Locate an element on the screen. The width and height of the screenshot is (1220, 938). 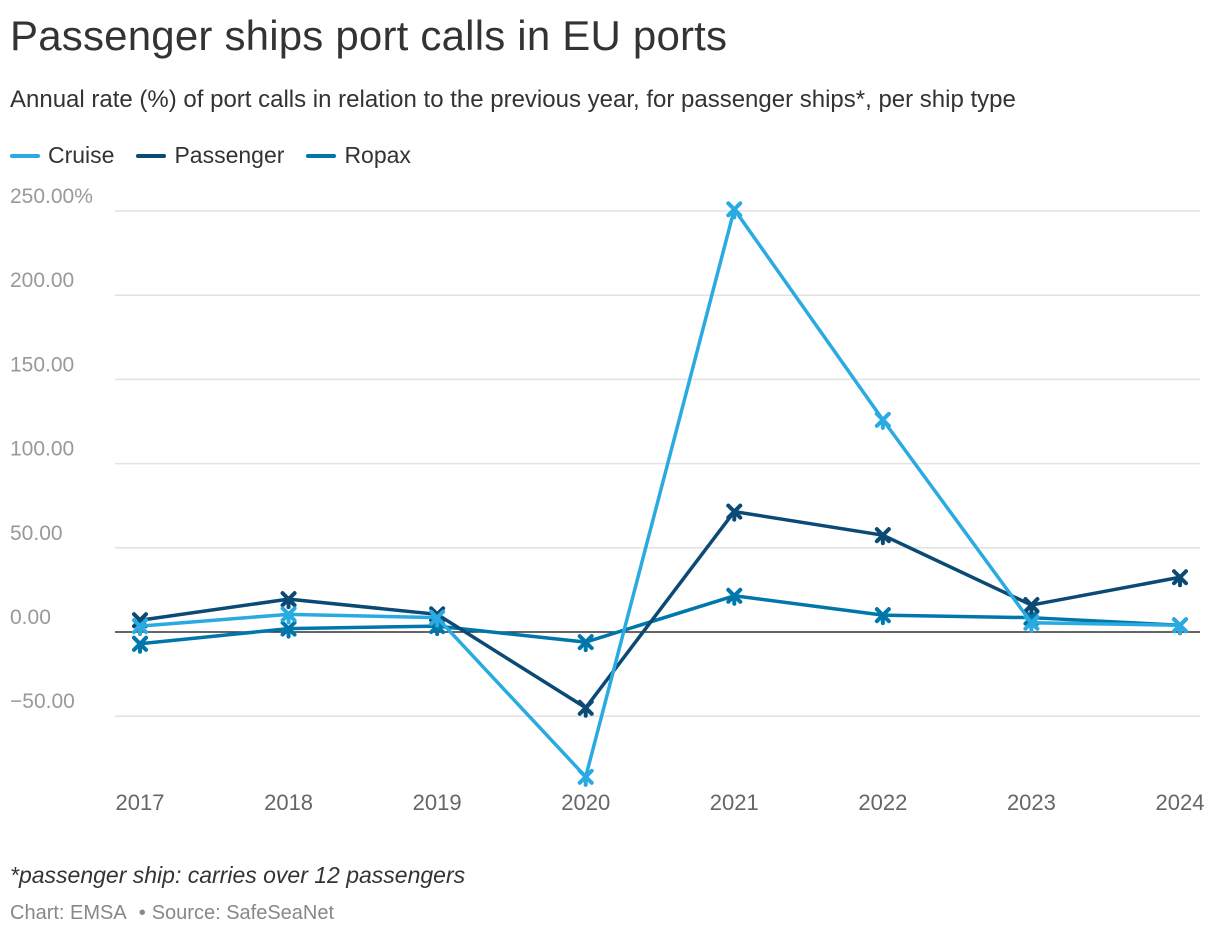
y-tick-label: 250.00% is located at coordinates (51, 196).